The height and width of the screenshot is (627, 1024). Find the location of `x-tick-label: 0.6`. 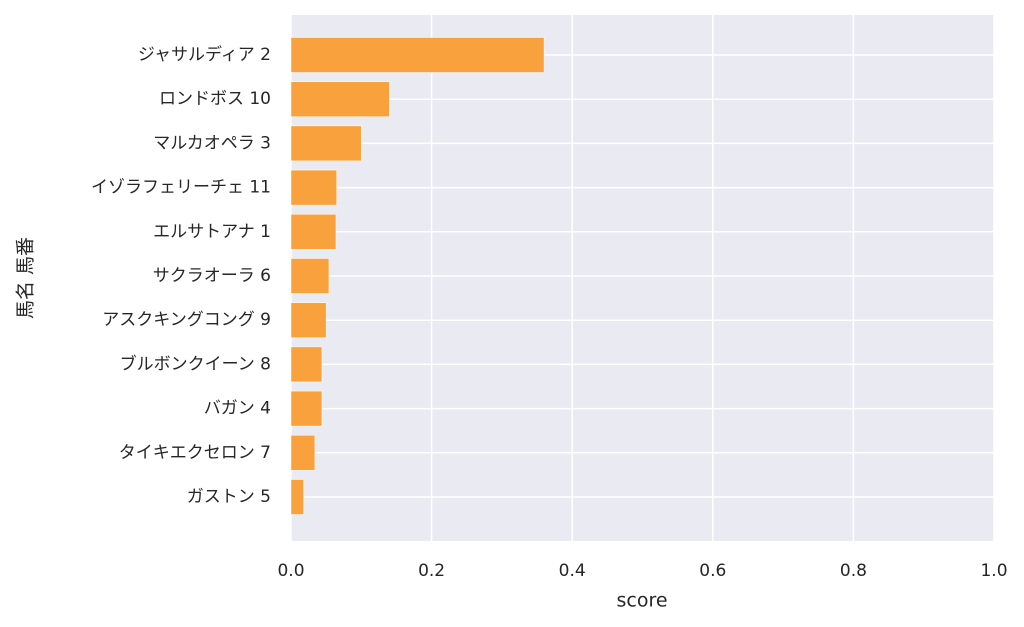

x-tick-label: 0.6 is located at coordinates (712, 571).